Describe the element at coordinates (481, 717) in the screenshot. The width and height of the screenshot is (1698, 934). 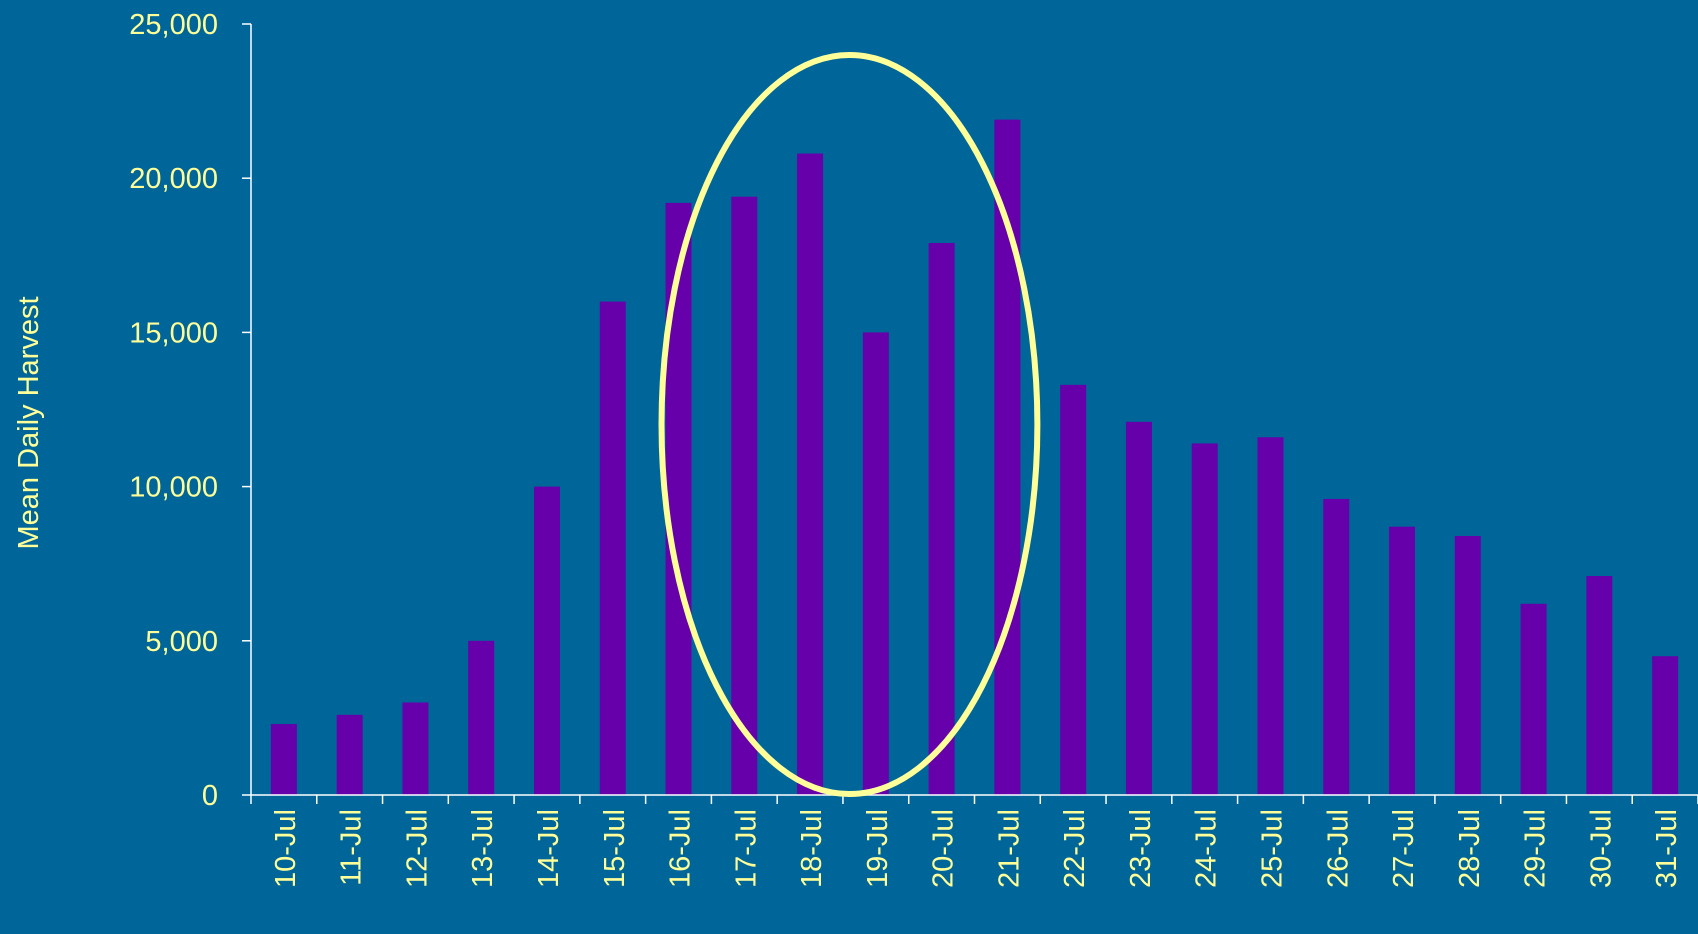
I see `bar-13-Jul` at that location.